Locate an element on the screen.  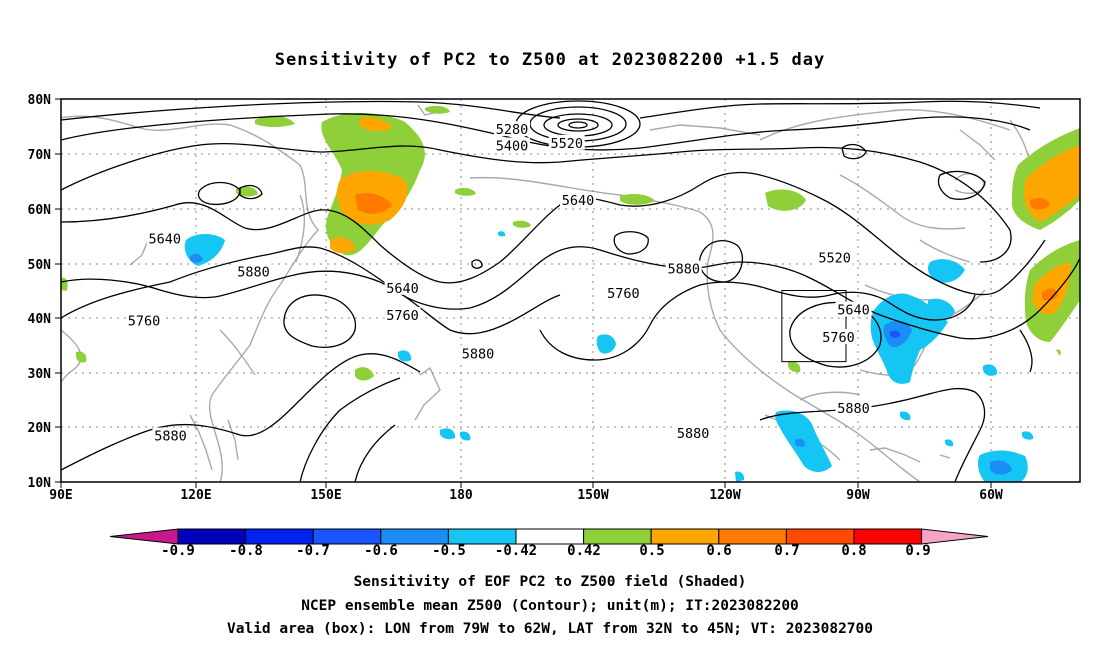
lon-label: 90E is located at coordinates (60, 495).